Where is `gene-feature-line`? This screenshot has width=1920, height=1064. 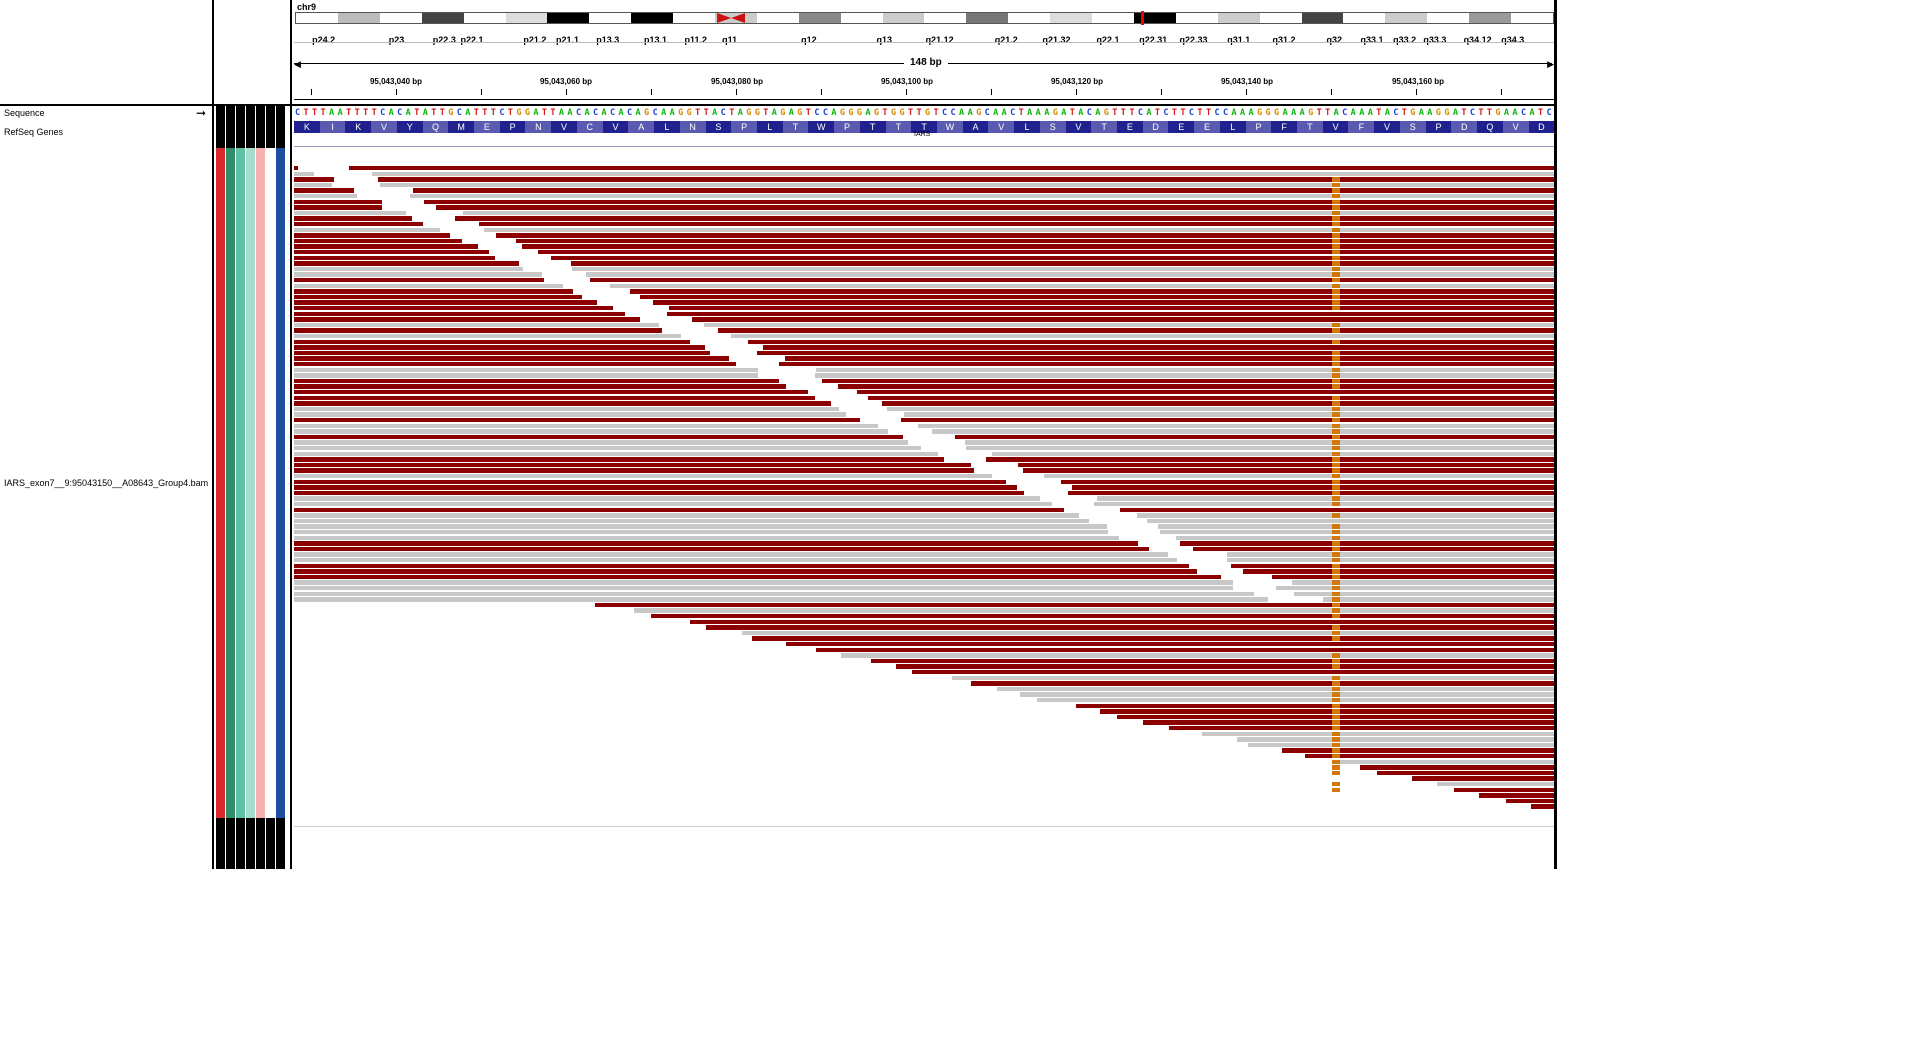 gene-feature-line is located at coordinates (924, 146).